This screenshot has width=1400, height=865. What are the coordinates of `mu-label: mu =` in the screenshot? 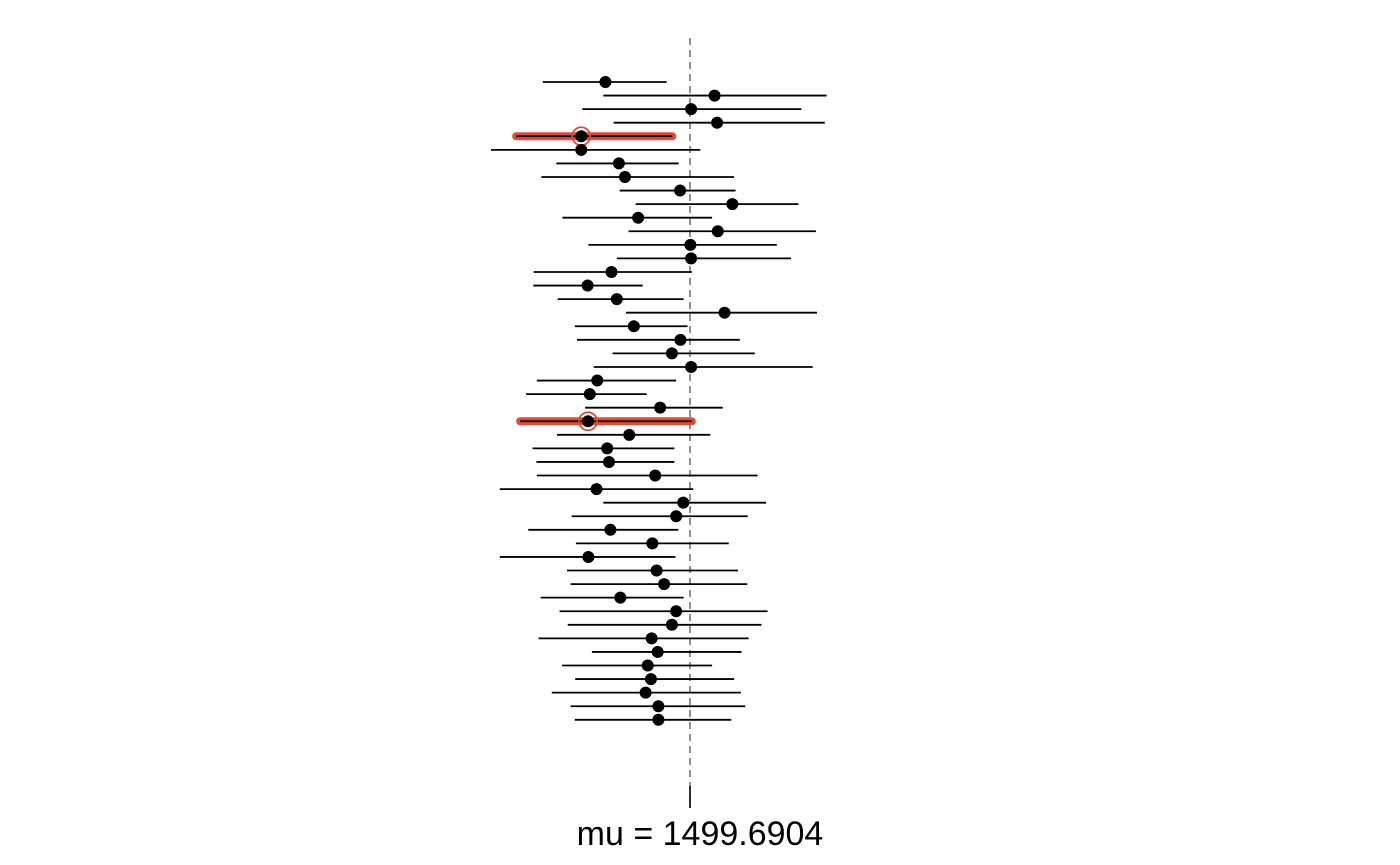 It's located at (620, 834).